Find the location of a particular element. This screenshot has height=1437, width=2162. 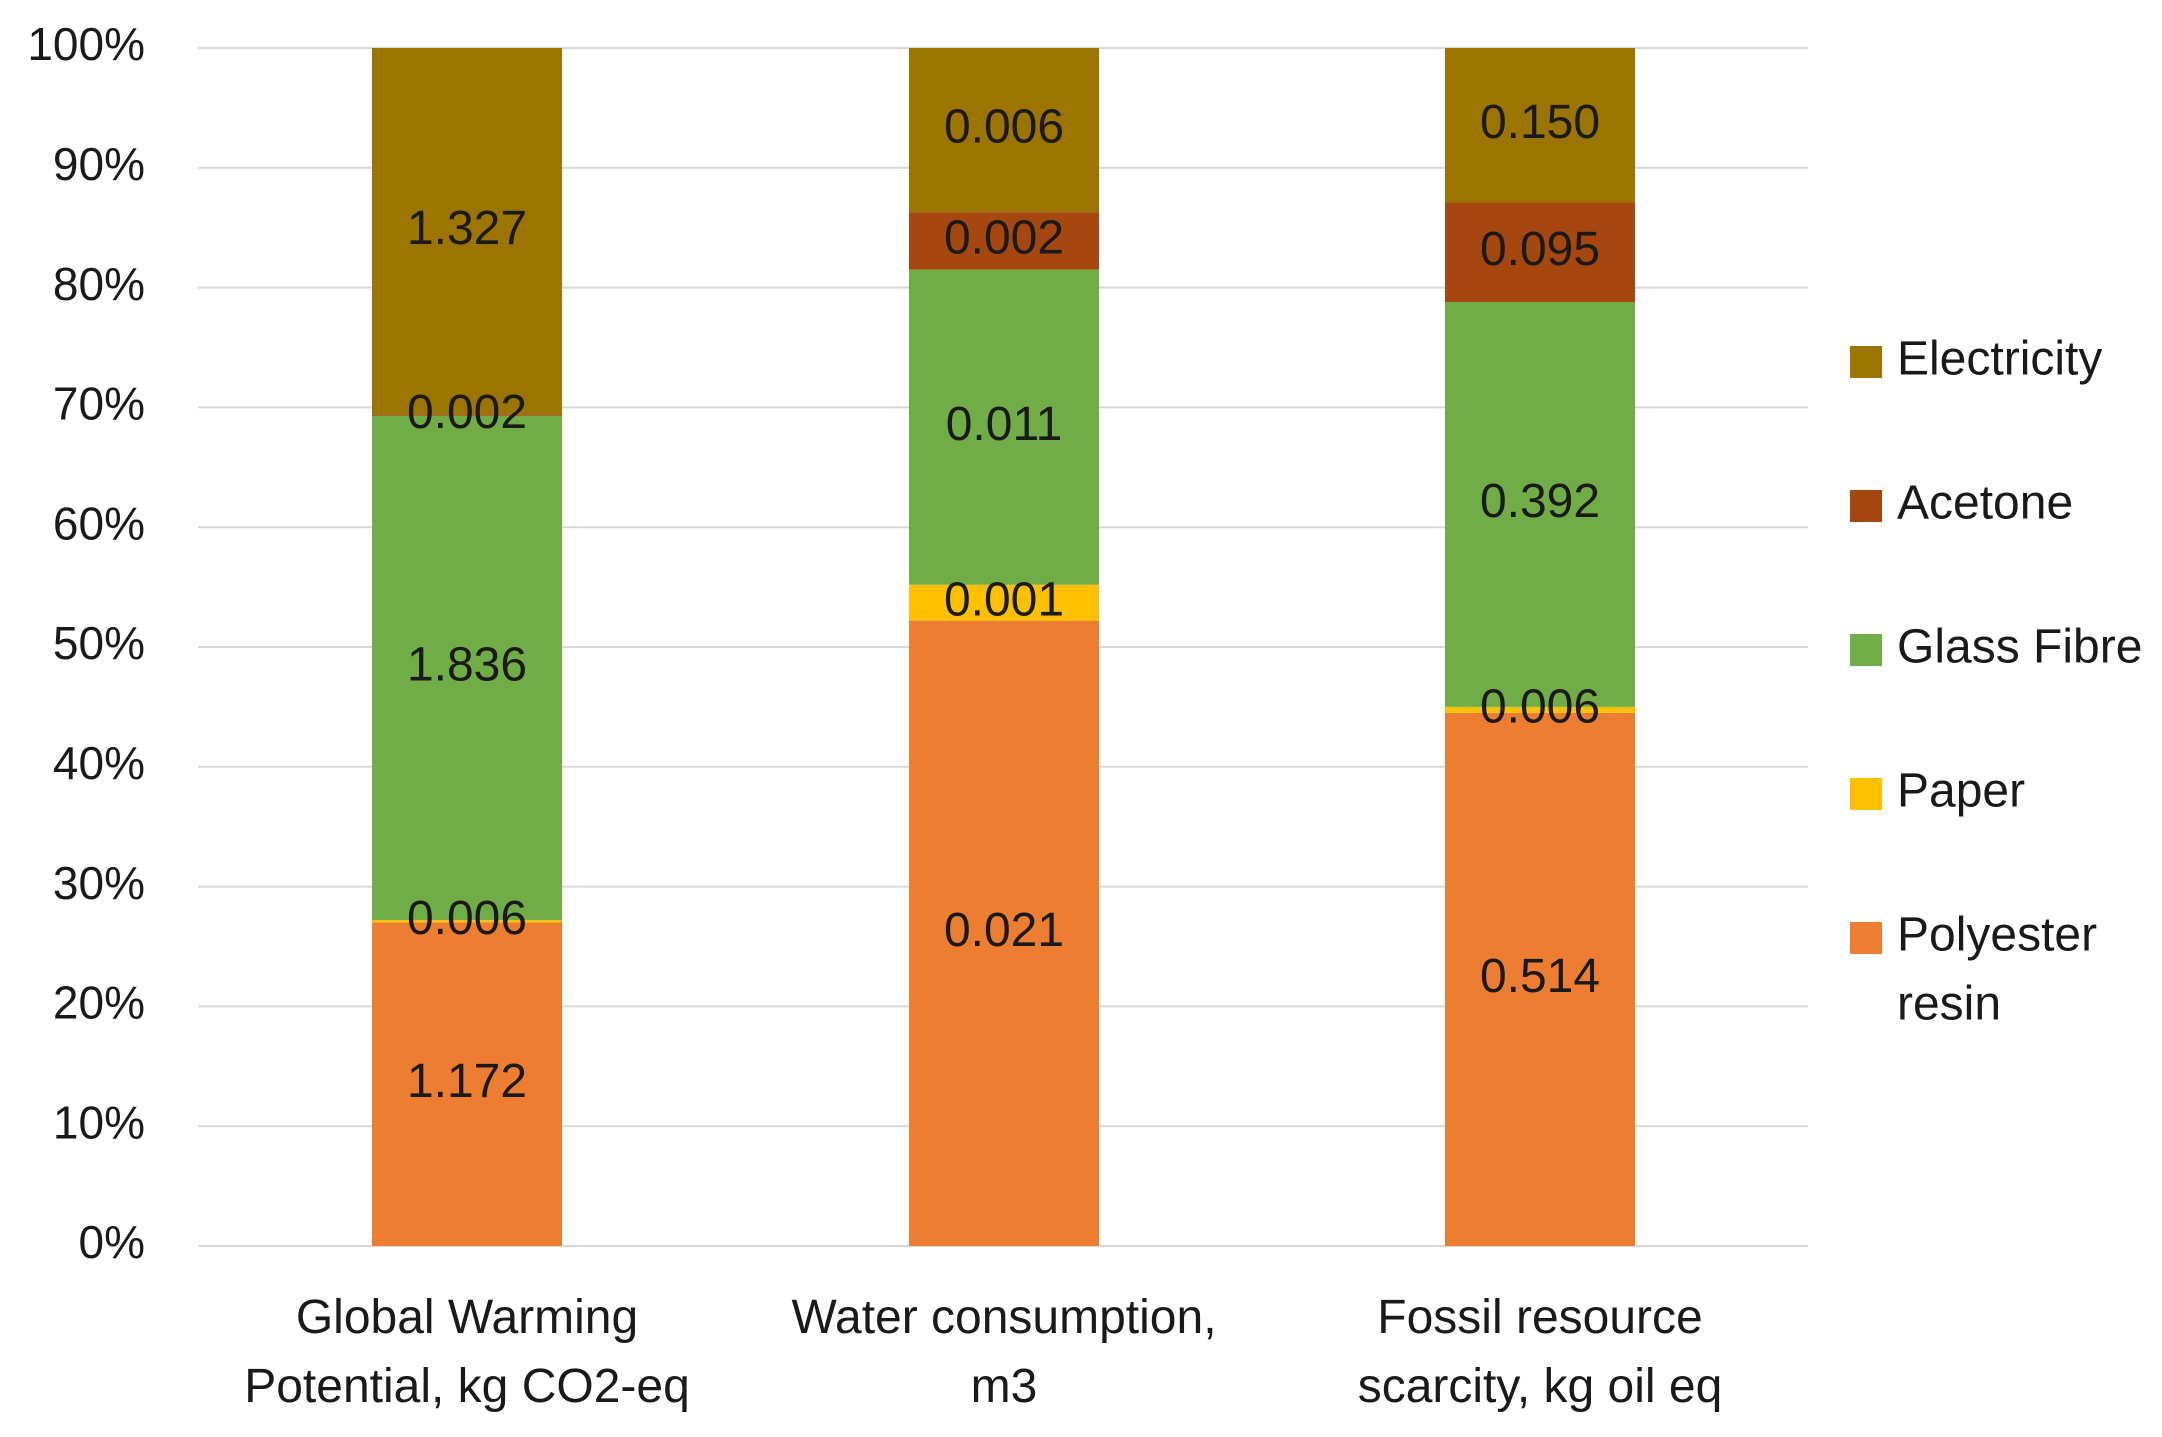

y-tick-label: 50% is located at coordinates (99, 643).